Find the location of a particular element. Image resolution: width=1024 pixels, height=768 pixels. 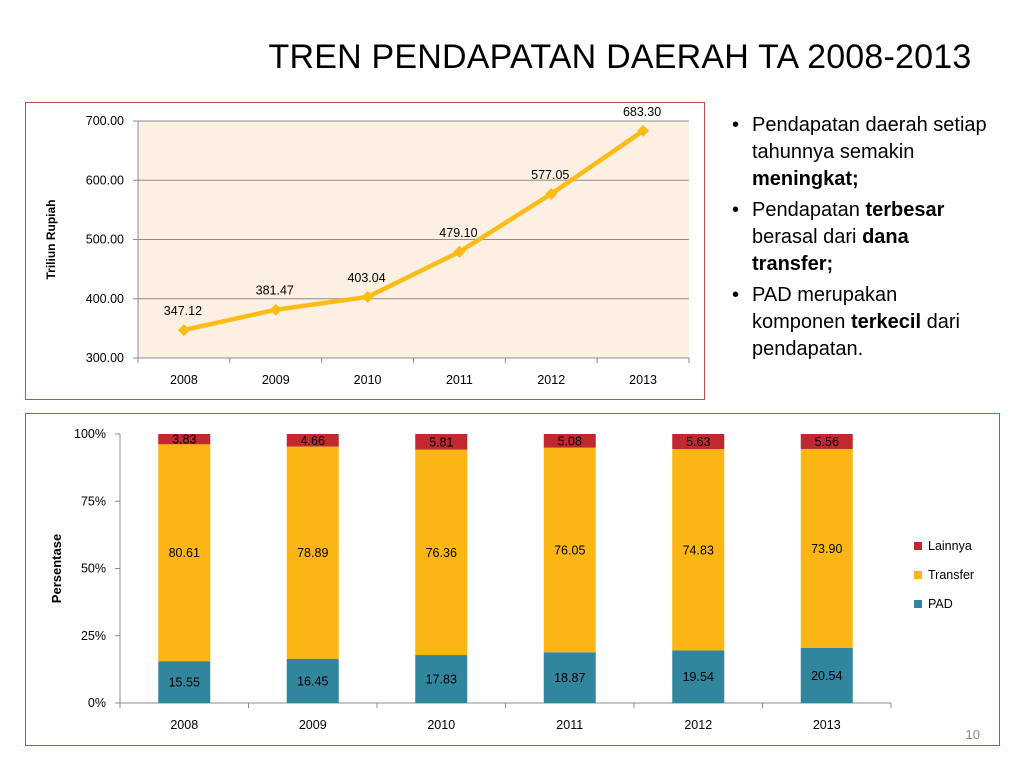

data-label: 19.54 is located at coordinates (698, 677).